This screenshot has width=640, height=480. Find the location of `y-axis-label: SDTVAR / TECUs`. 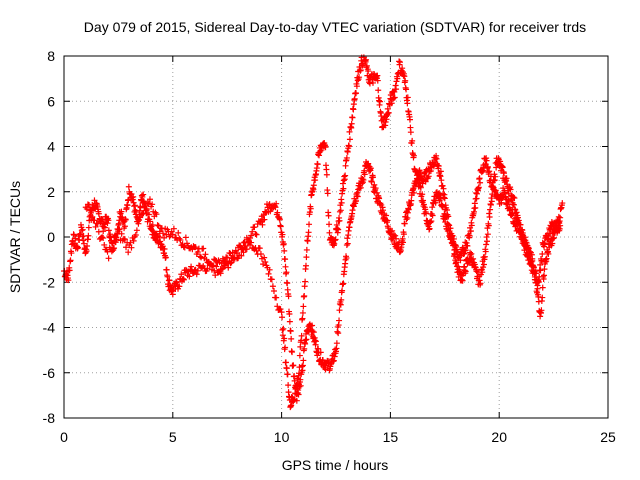

y-axis-label: SDTVAR / TECUs is located at coordinates (15, 237).